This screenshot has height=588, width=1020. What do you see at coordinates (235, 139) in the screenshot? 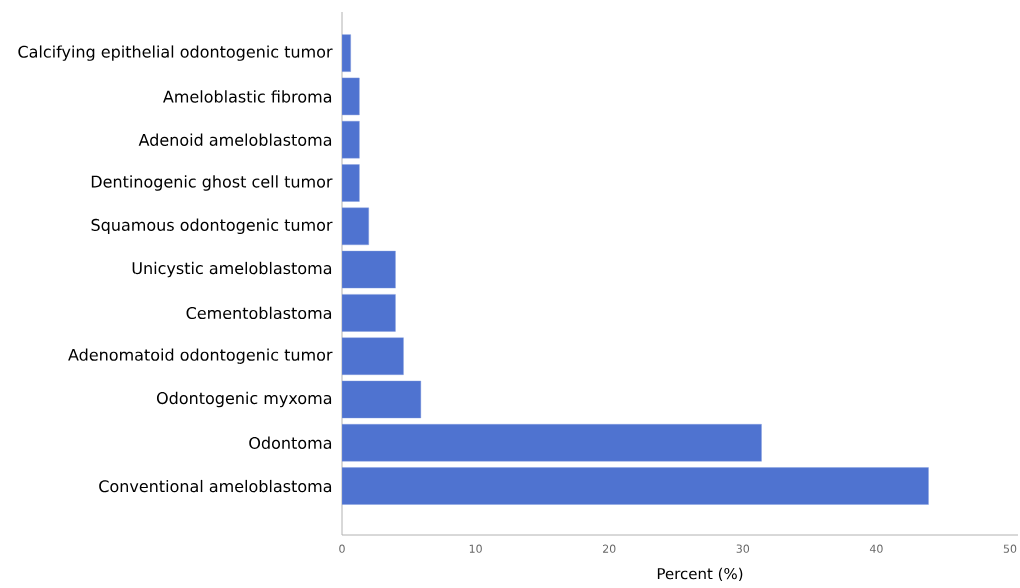
I see `y-tick-label: Adenoid ameloblastoma` at bounding box center [235, 139].